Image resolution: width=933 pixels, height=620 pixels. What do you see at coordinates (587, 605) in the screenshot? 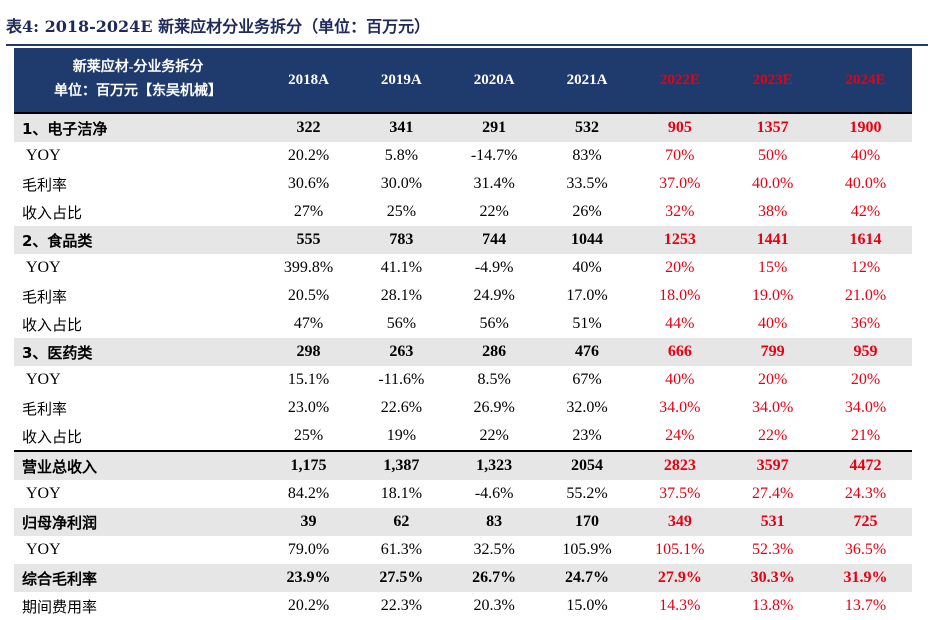
I see `table-cell: 15.0%` at bounding box center [587, 605].